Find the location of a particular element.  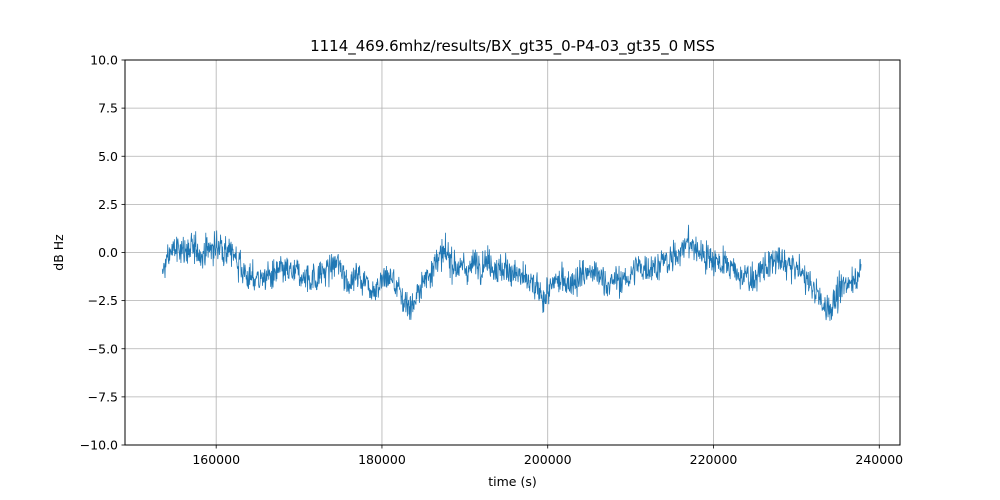

x-tick-label: 160000 is located at coordinates (216, 459).